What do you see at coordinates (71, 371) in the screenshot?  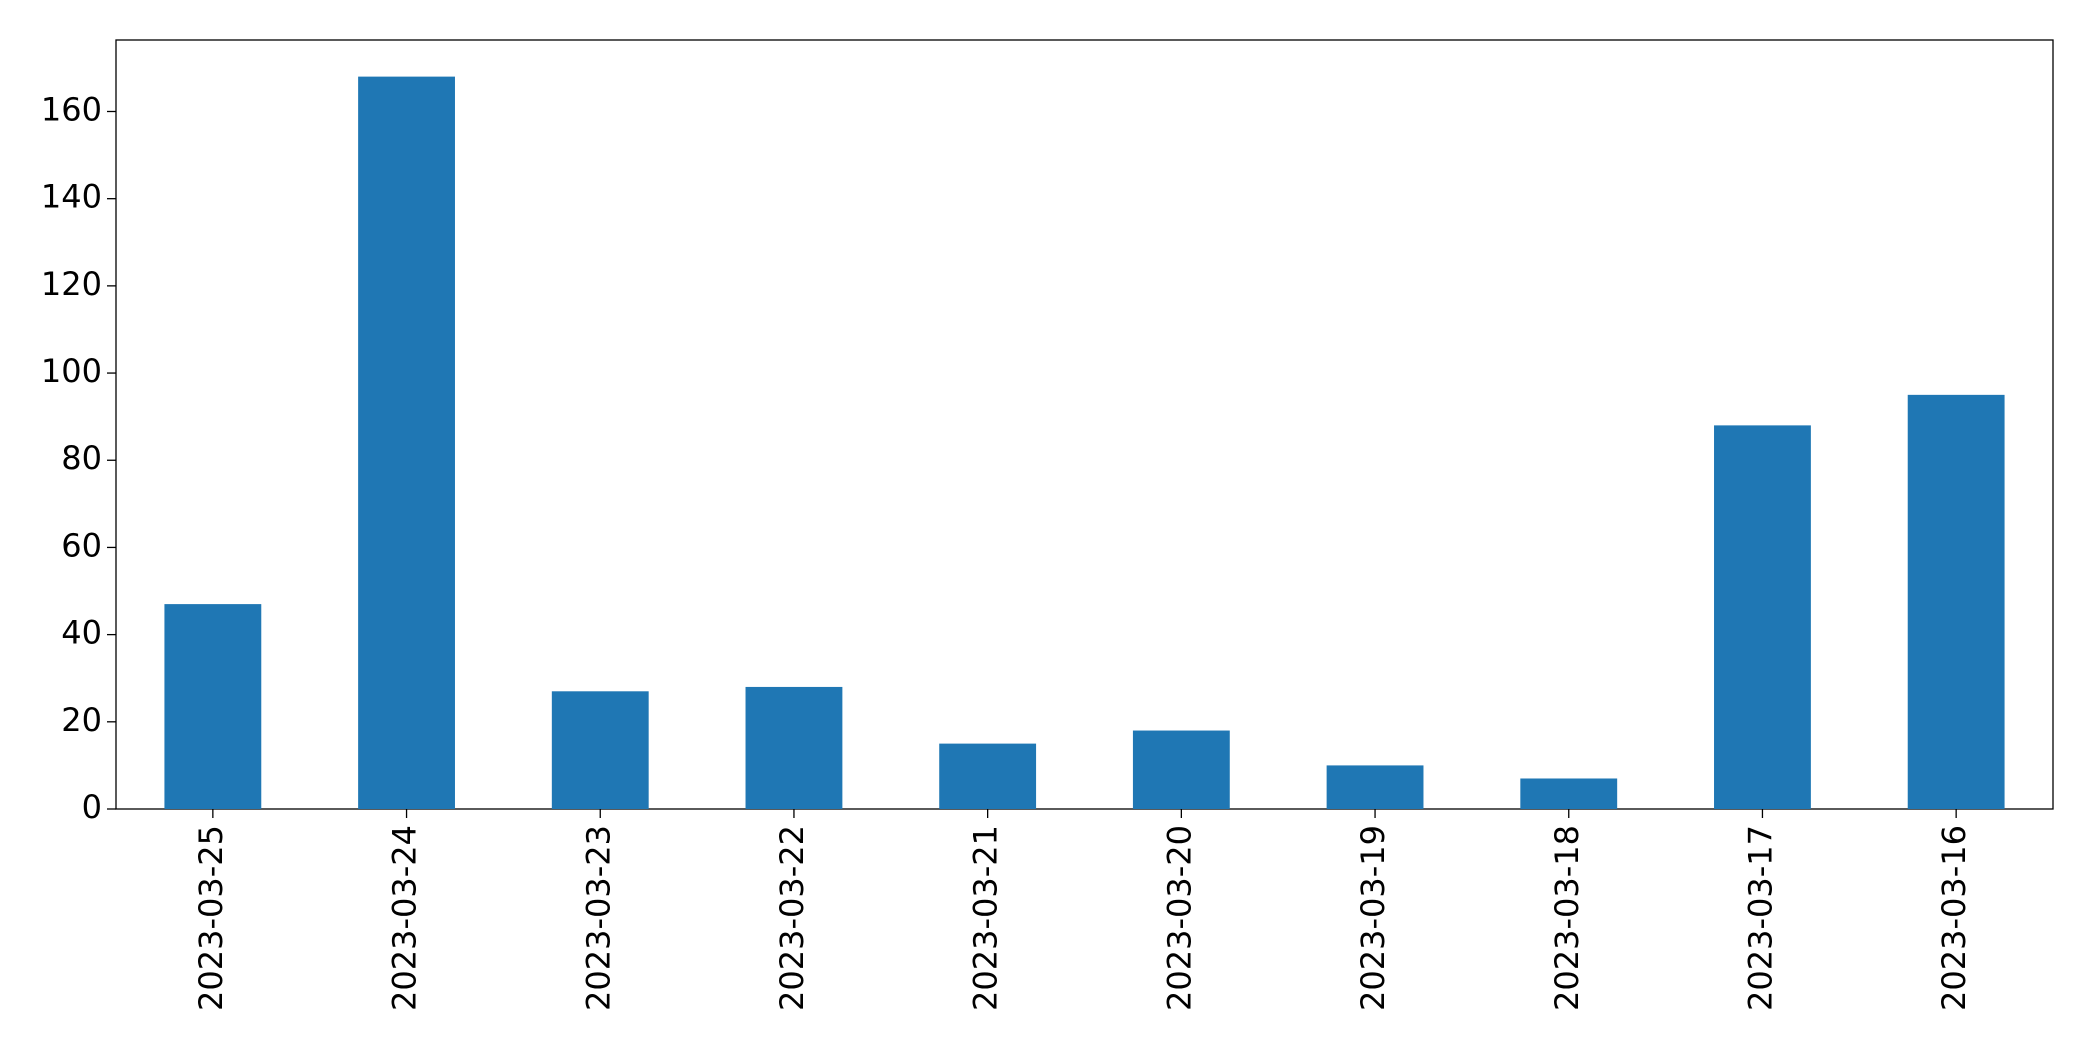 I see `y-tick-label: 100` at bounding box center [71, 371].